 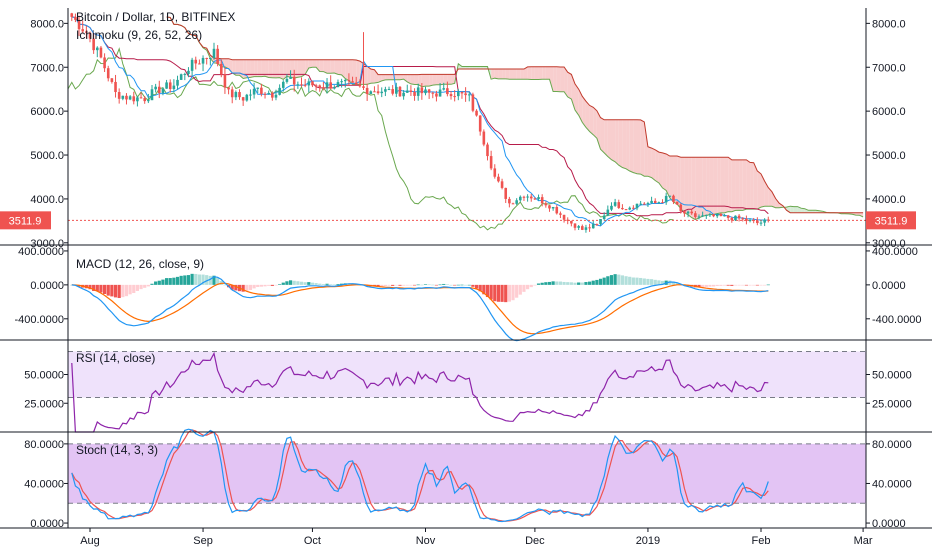 I want to click on y-tick-label-right: 25.0000, so click(x=892, y=404).